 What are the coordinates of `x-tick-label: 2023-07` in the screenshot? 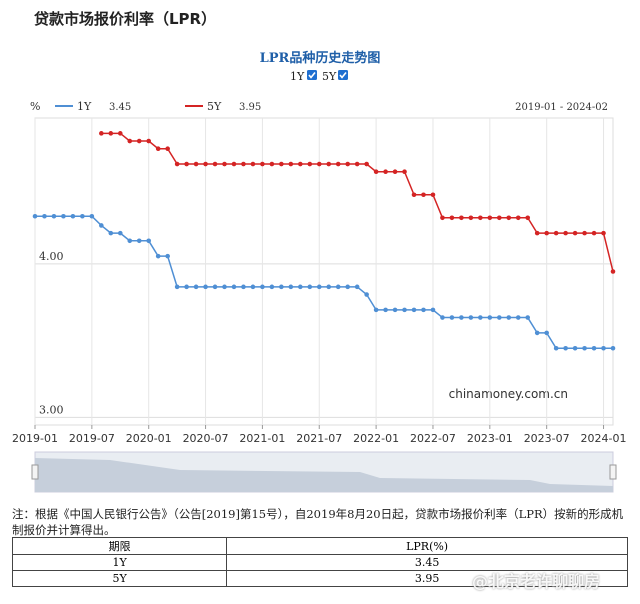 It's located at (547, 438).